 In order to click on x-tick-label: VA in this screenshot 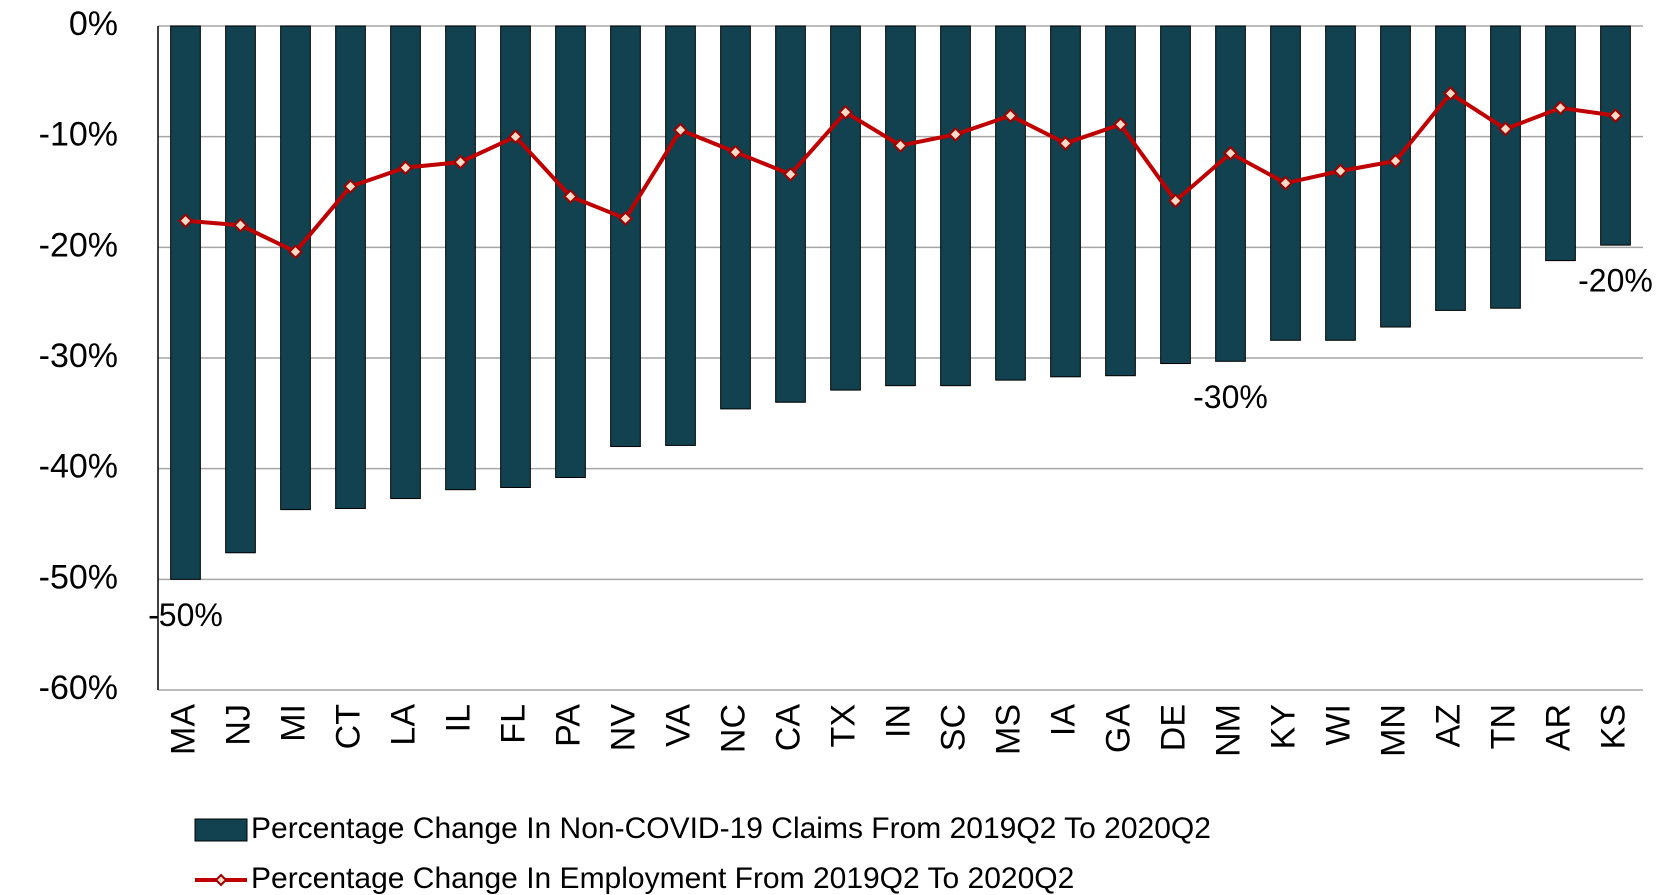, I will do `click(678, 725)`.